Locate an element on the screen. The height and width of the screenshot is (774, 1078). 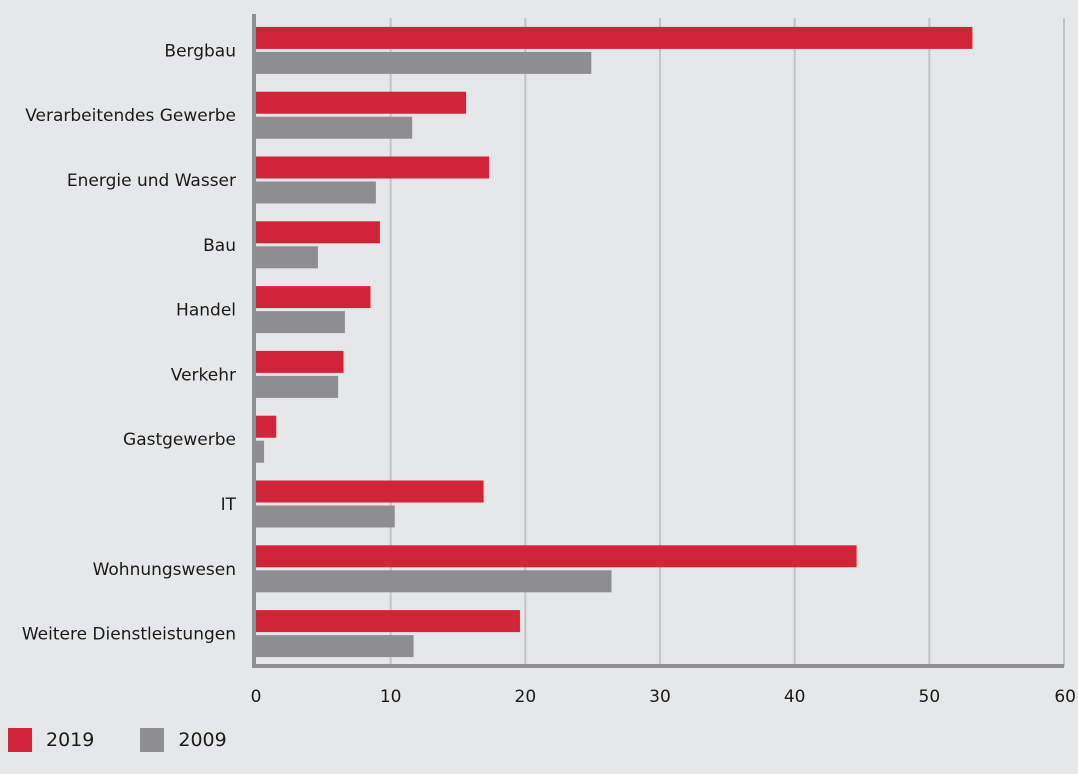
x-tick-label-30: 30 is located at coordinates (660, 697).